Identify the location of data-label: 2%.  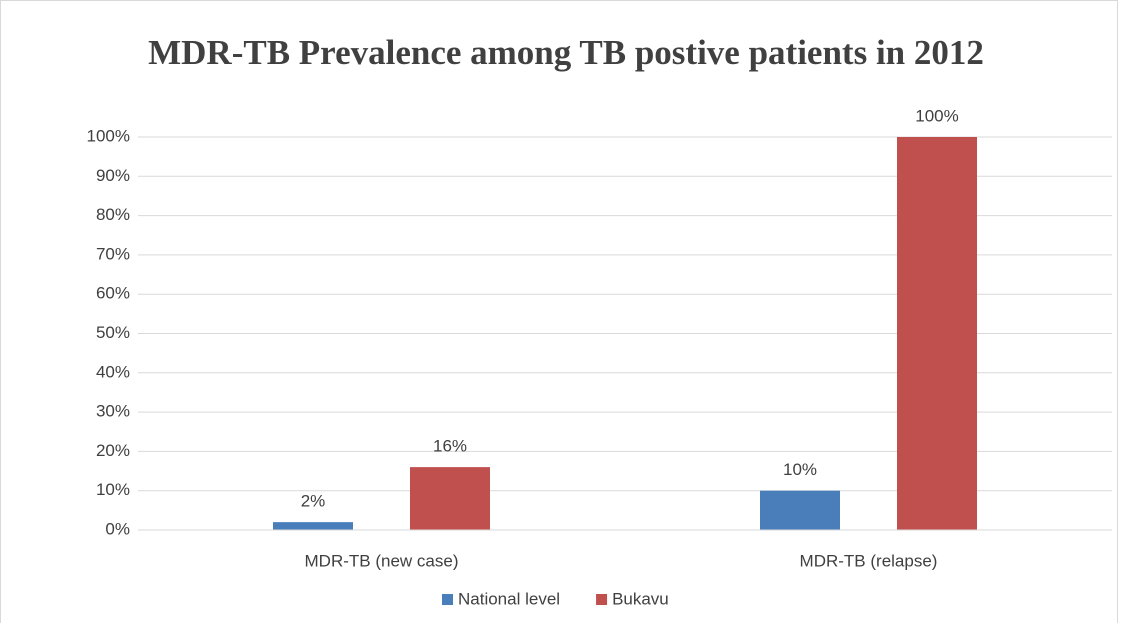
(313, 501).